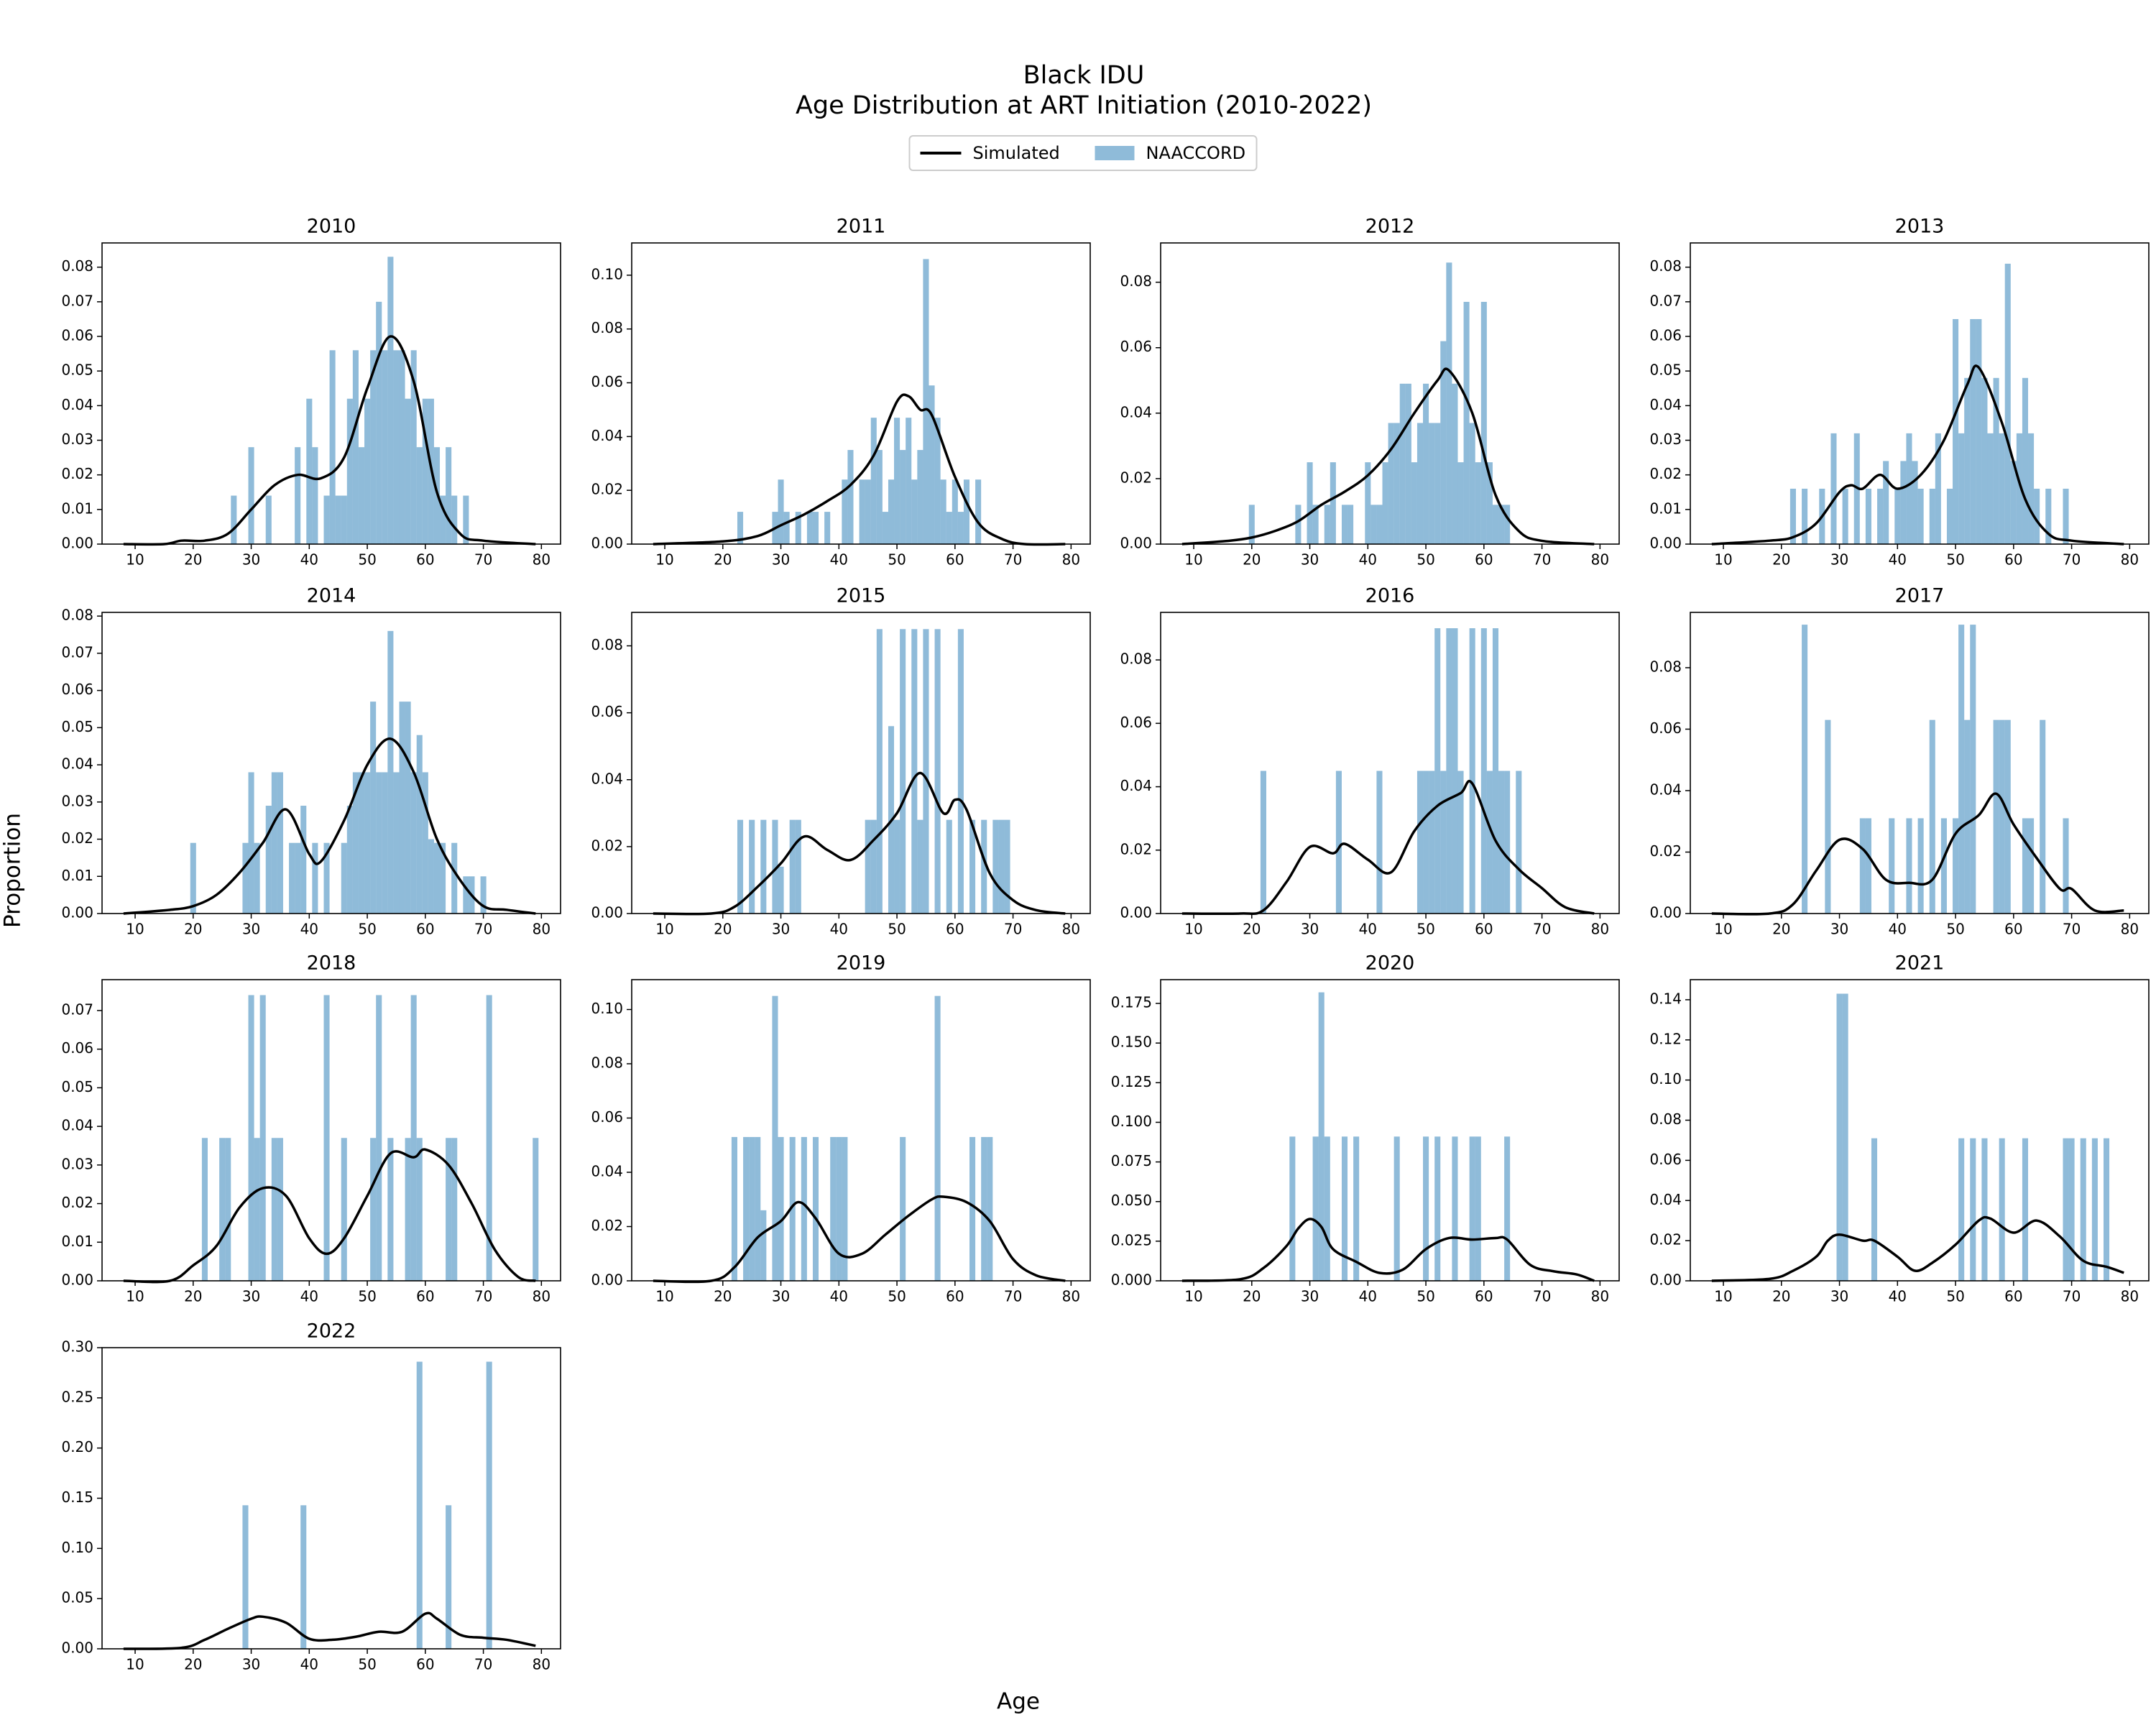 The image size is (2156, 1725). I want to click on subplot-title: 2020, so click(1390, 963).